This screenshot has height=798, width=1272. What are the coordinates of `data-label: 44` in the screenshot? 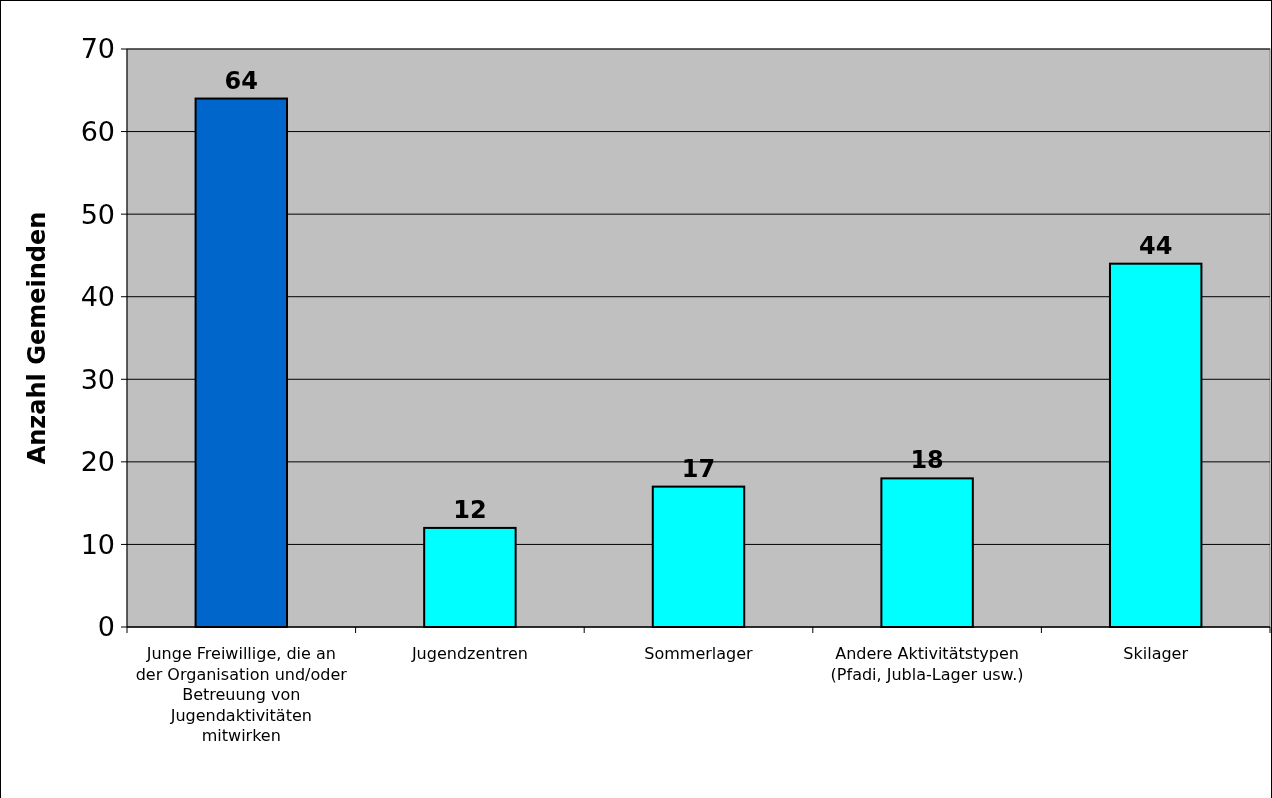 It's located at (1156, 245).